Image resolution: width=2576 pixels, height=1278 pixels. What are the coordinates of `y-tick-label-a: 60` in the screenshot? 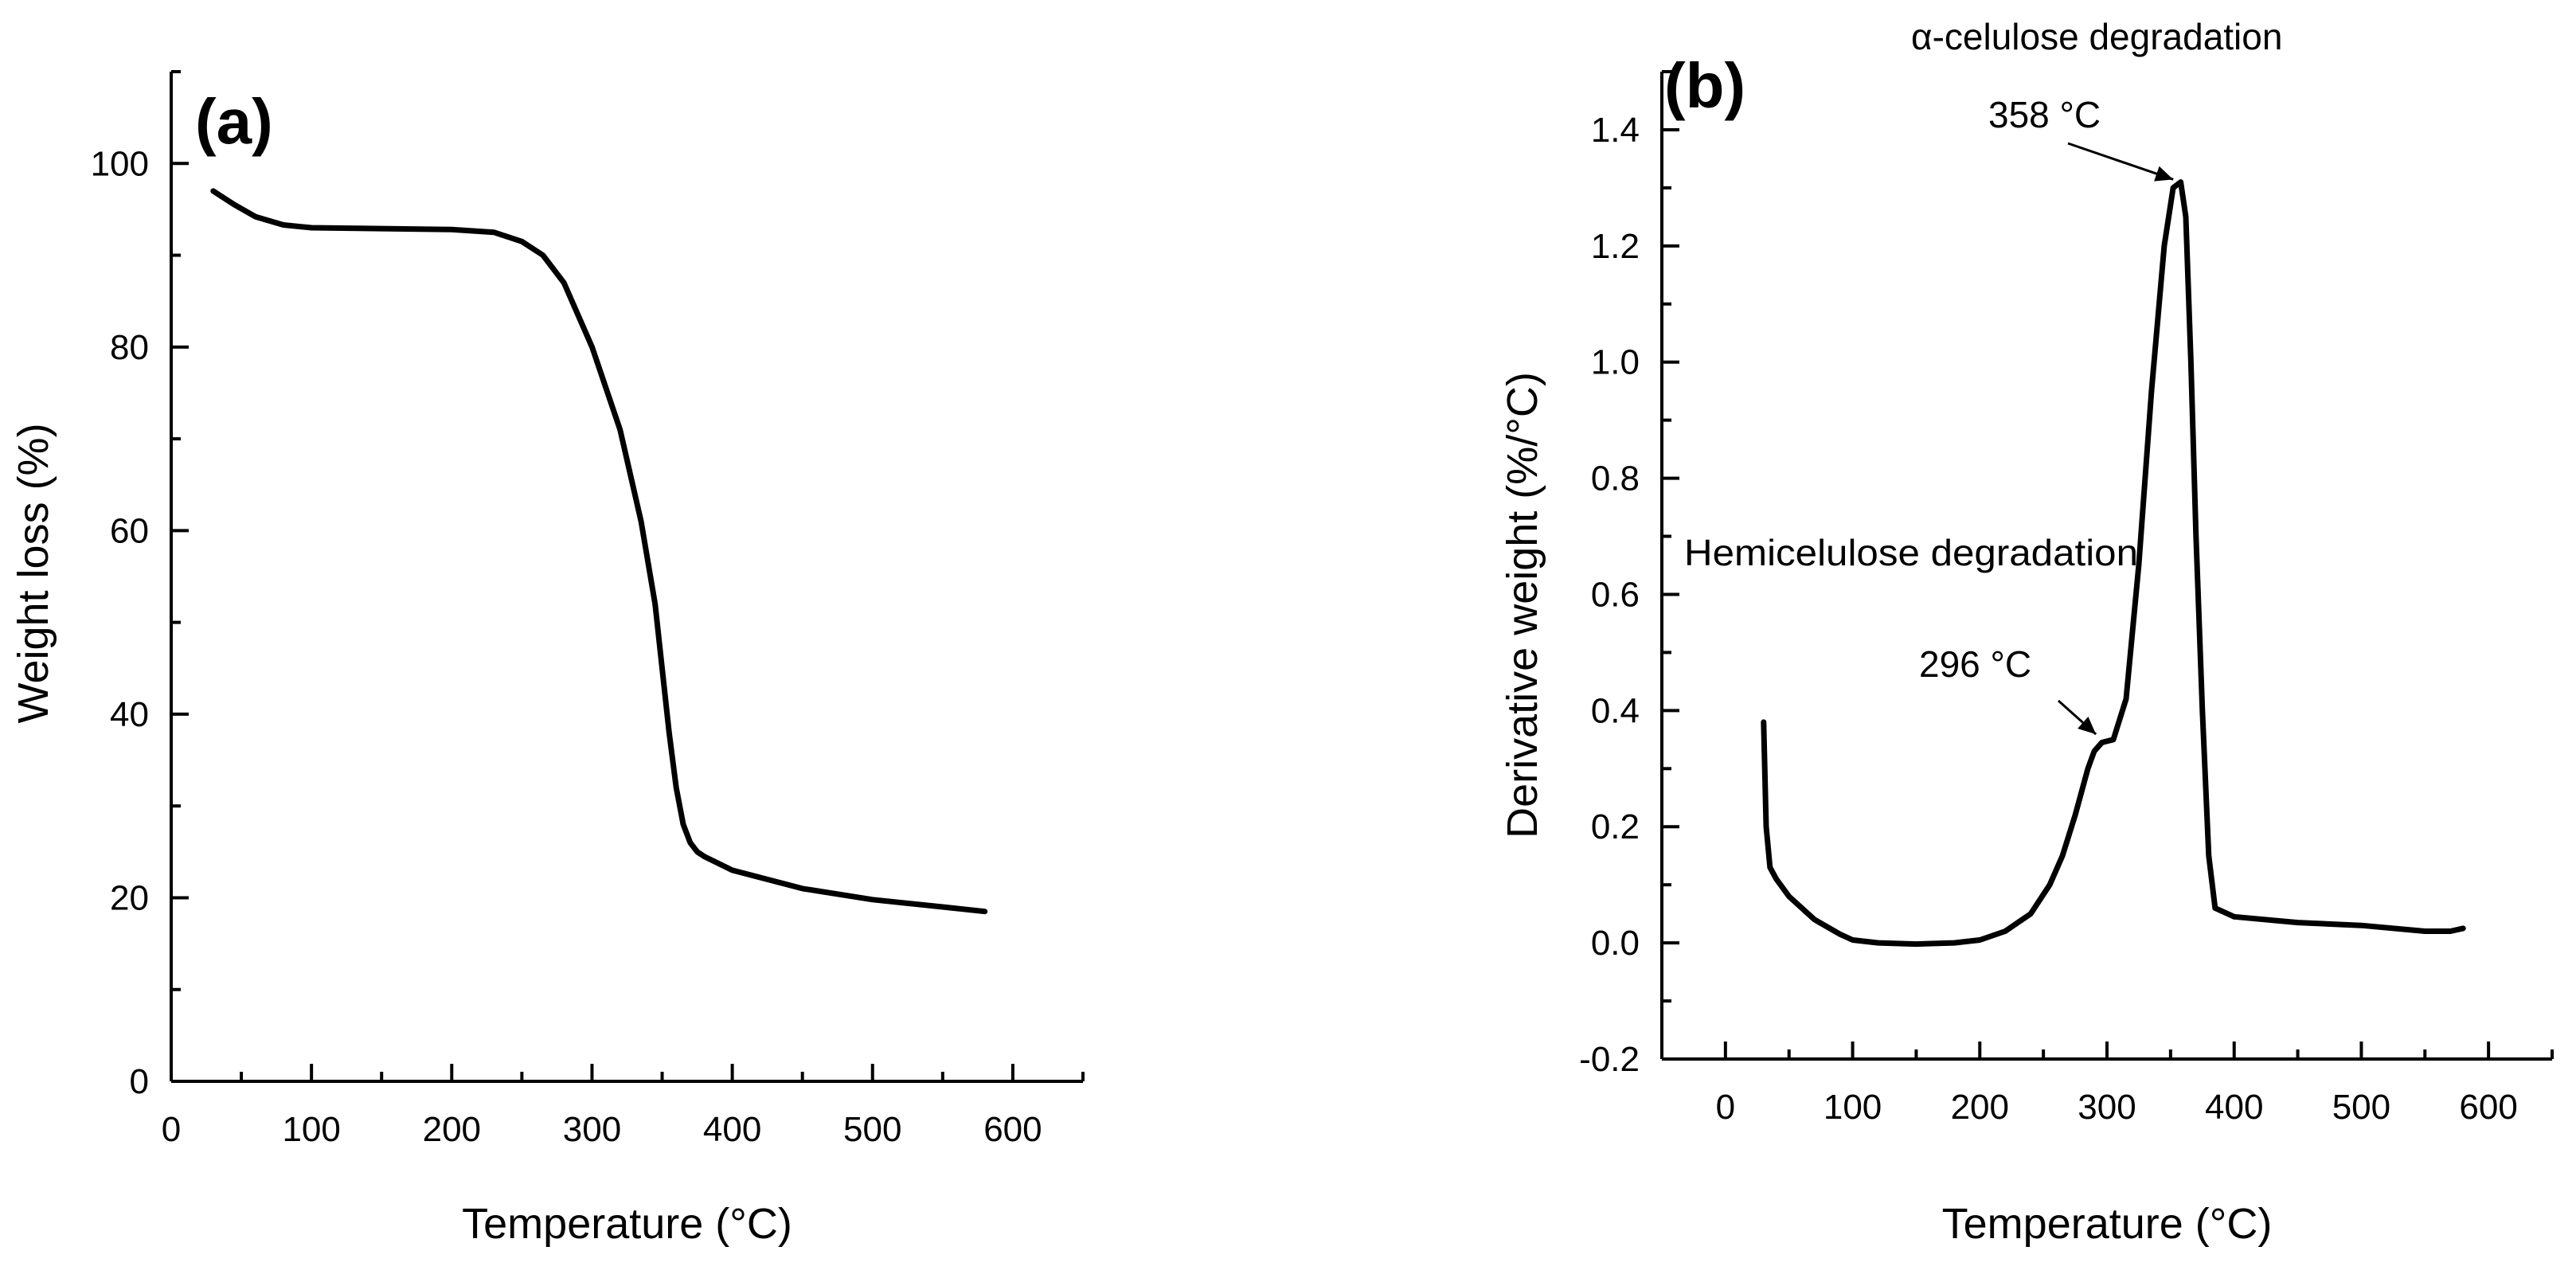 It's located at (129, 530).